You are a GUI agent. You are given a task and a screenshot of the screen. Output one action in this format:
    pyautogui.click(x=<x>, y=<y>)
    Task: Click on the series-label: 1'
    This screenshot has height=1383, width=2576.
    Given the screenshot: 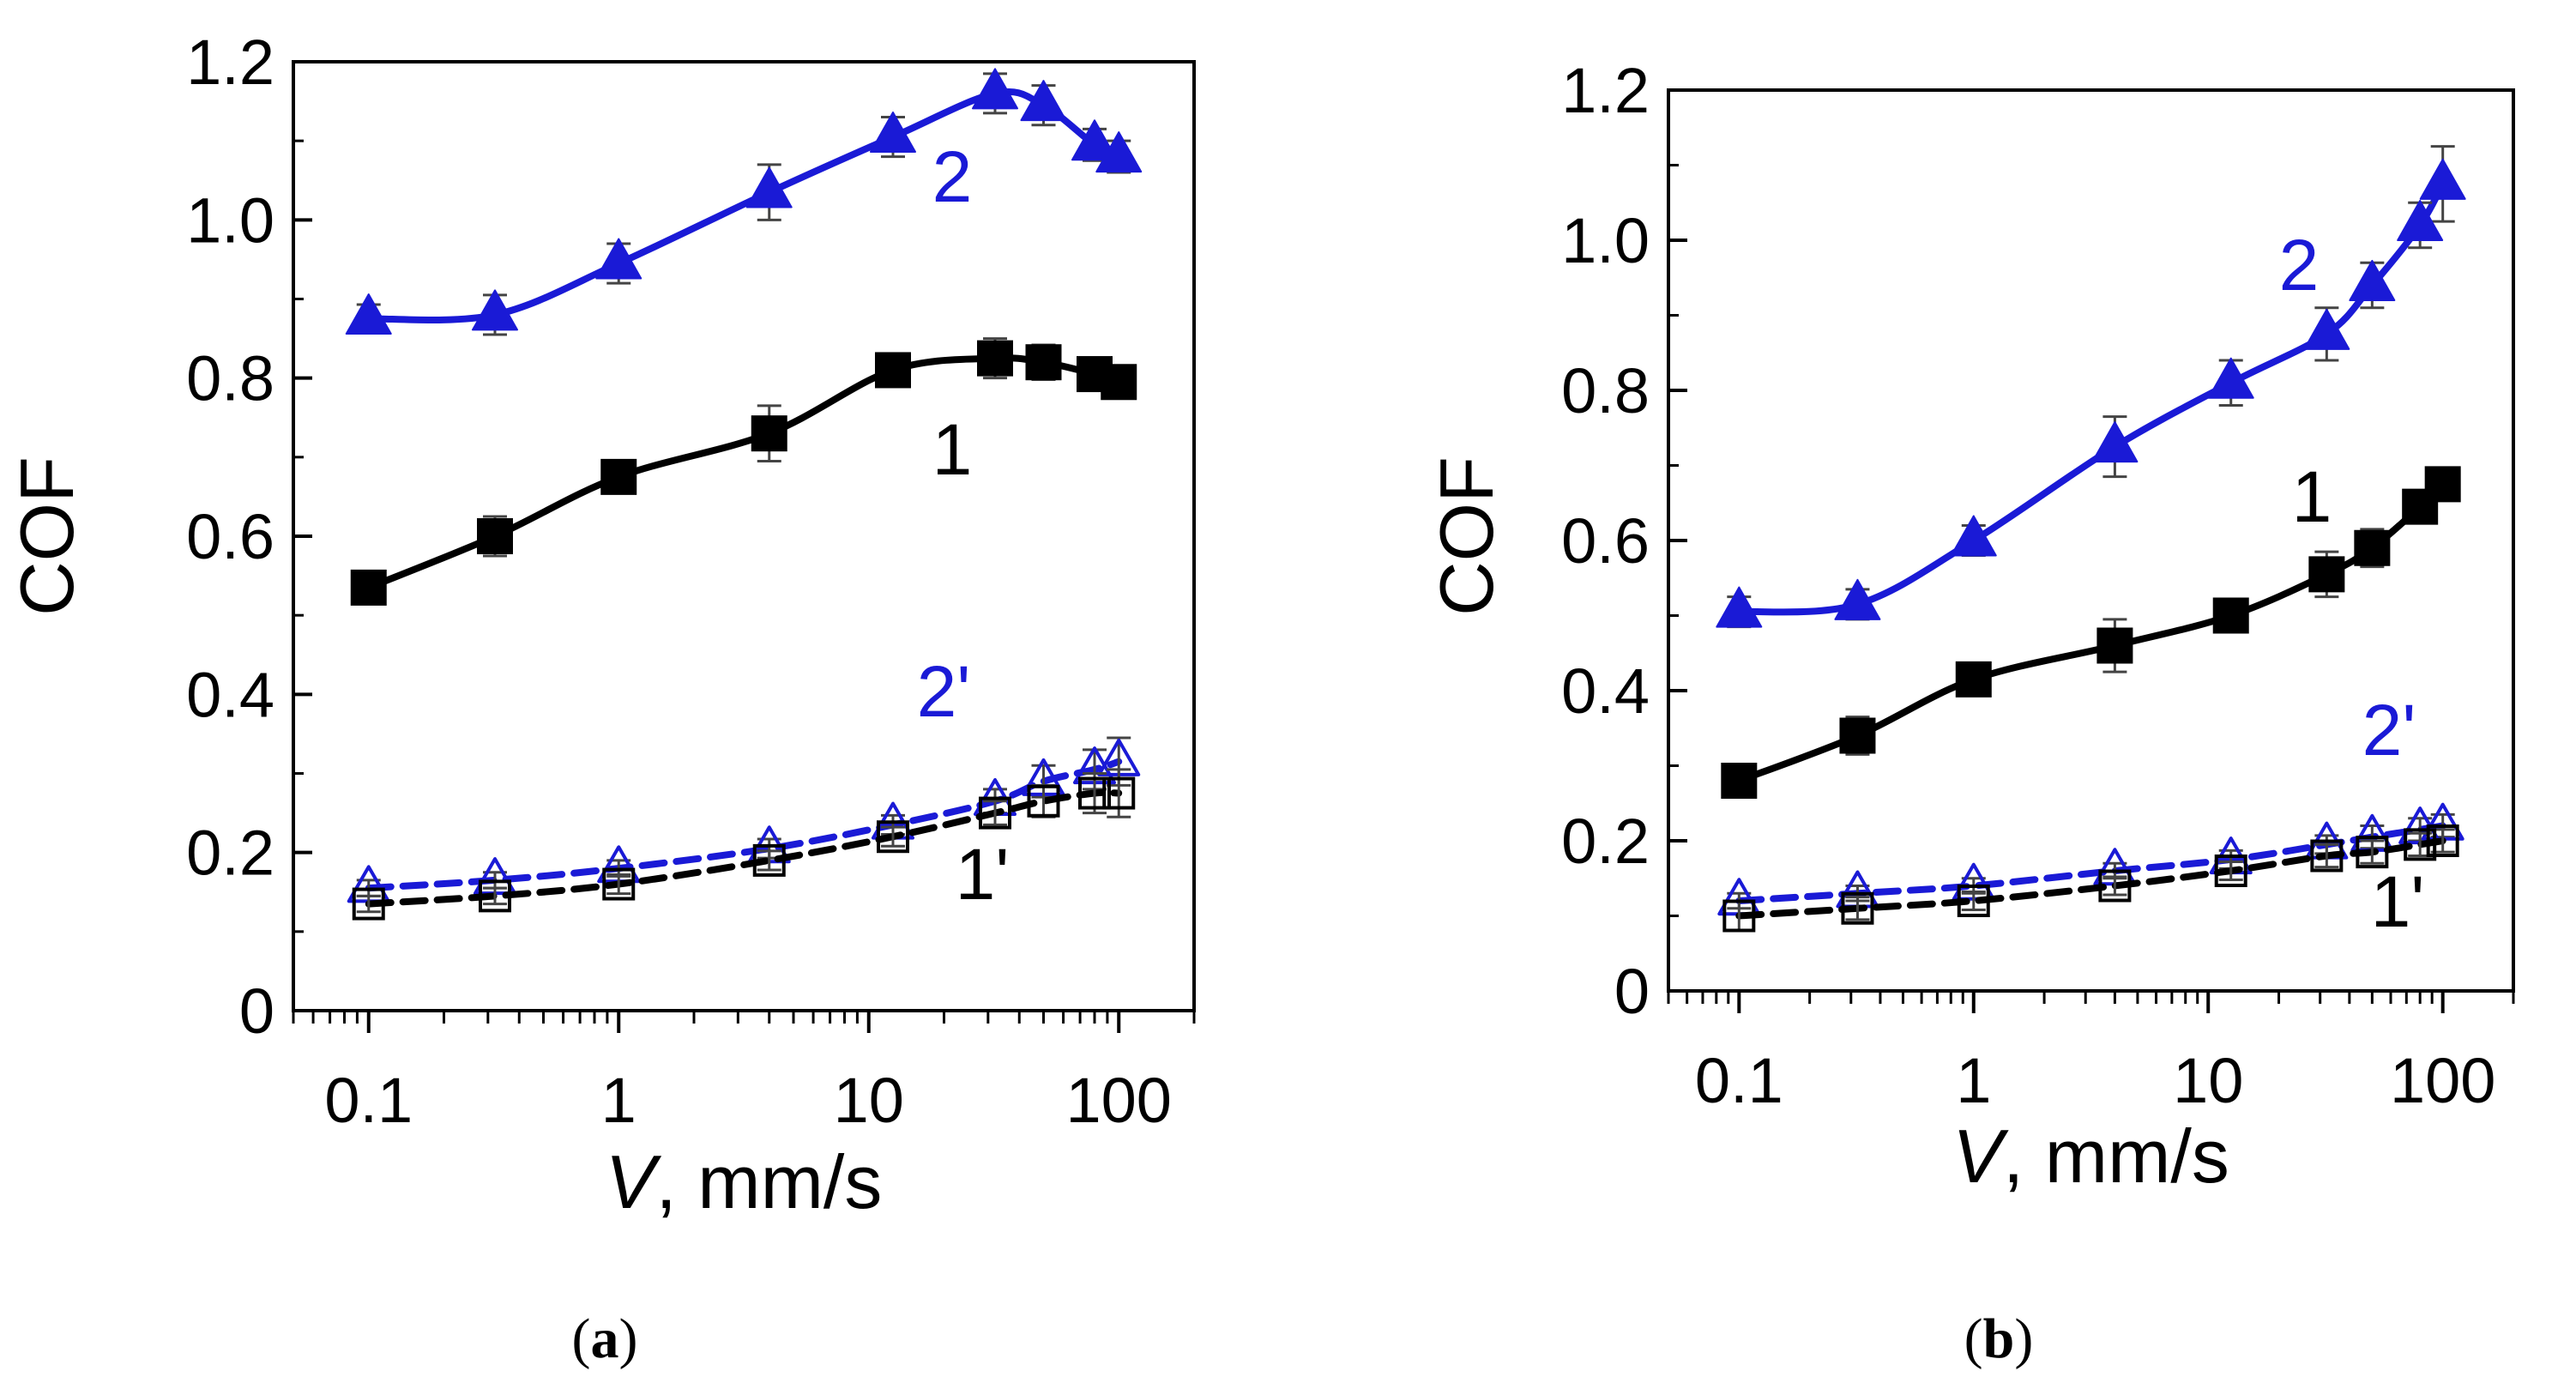 What is the action you would take?
    pyautogui.click(x=2398, y=901)
    